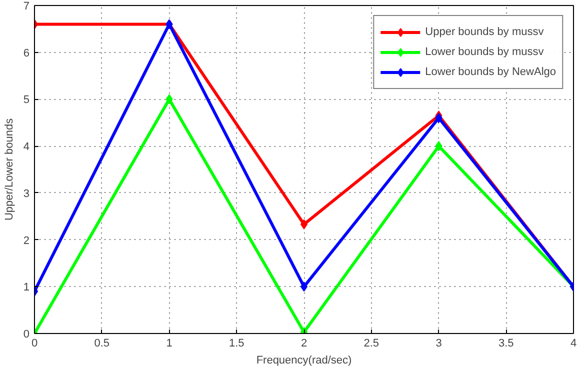 This screenshot has width=581, height=369. Describe the element at coordinates (26, 240) in the screenshot. I see `y-tick-label: 2` at that location.